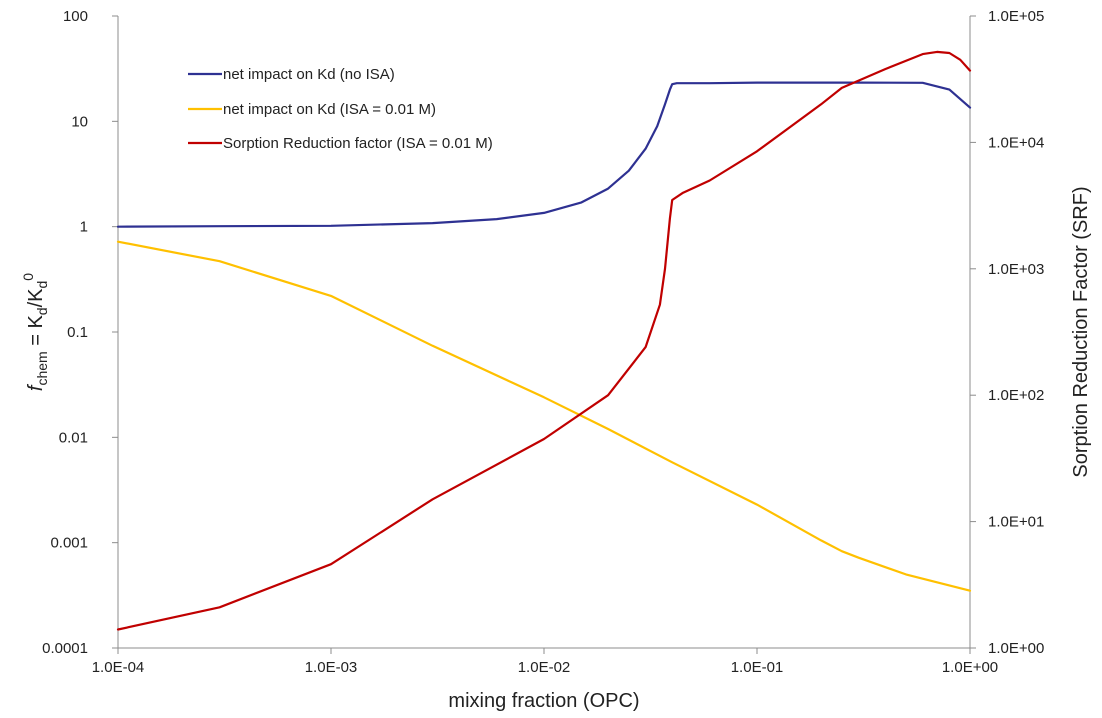 This screenshot has width=1102, height=718. Describe the element at coordinates (36, 387) in the screenshot. I see `ylabel-f: f` at that location.